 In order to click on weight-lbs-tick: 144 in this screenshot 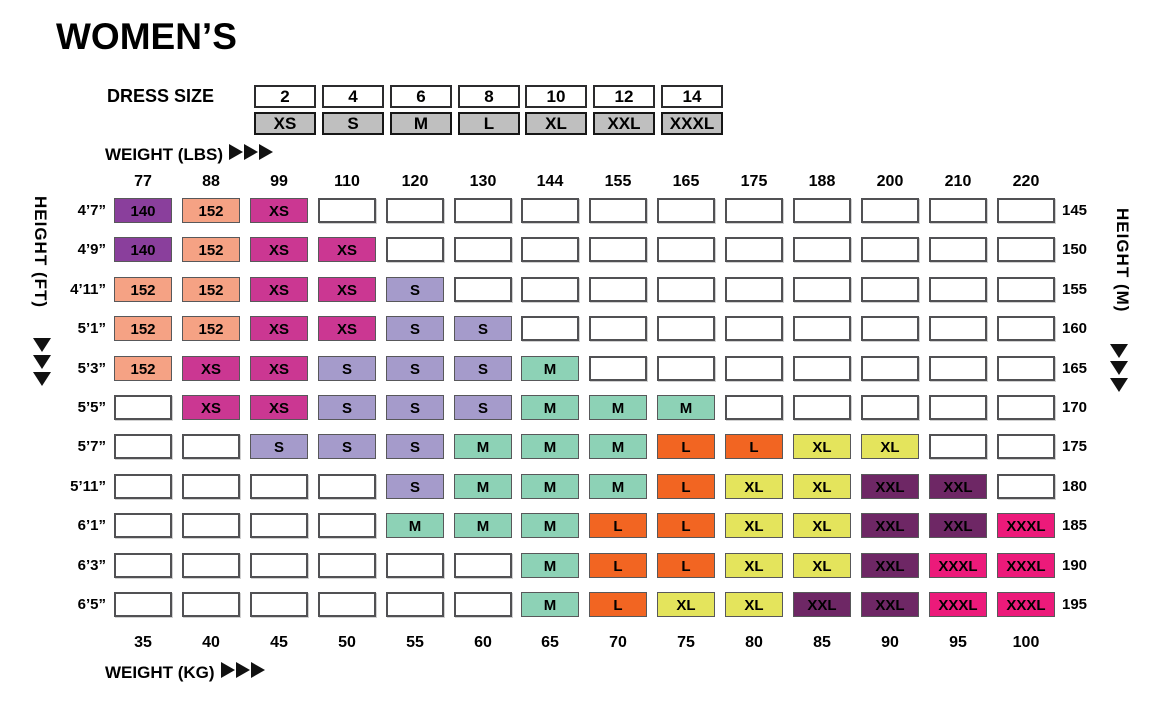, I will do `click(550, 181)`.